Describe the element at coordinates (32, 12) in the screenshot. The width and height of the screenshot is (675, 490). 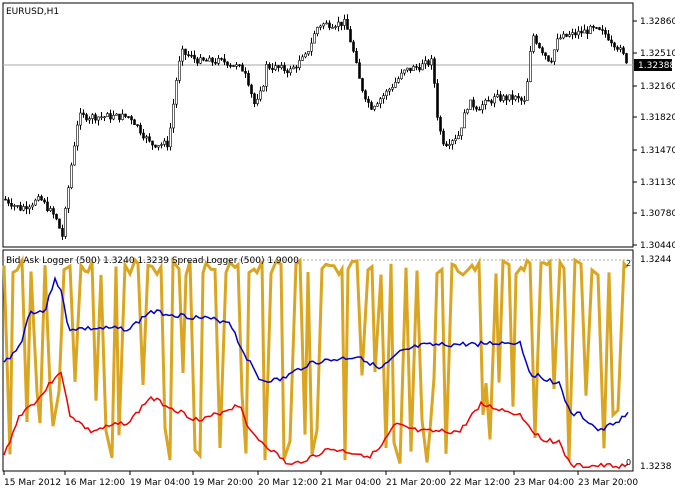
I see `symbol-title: EURUSD,H1` at that location.